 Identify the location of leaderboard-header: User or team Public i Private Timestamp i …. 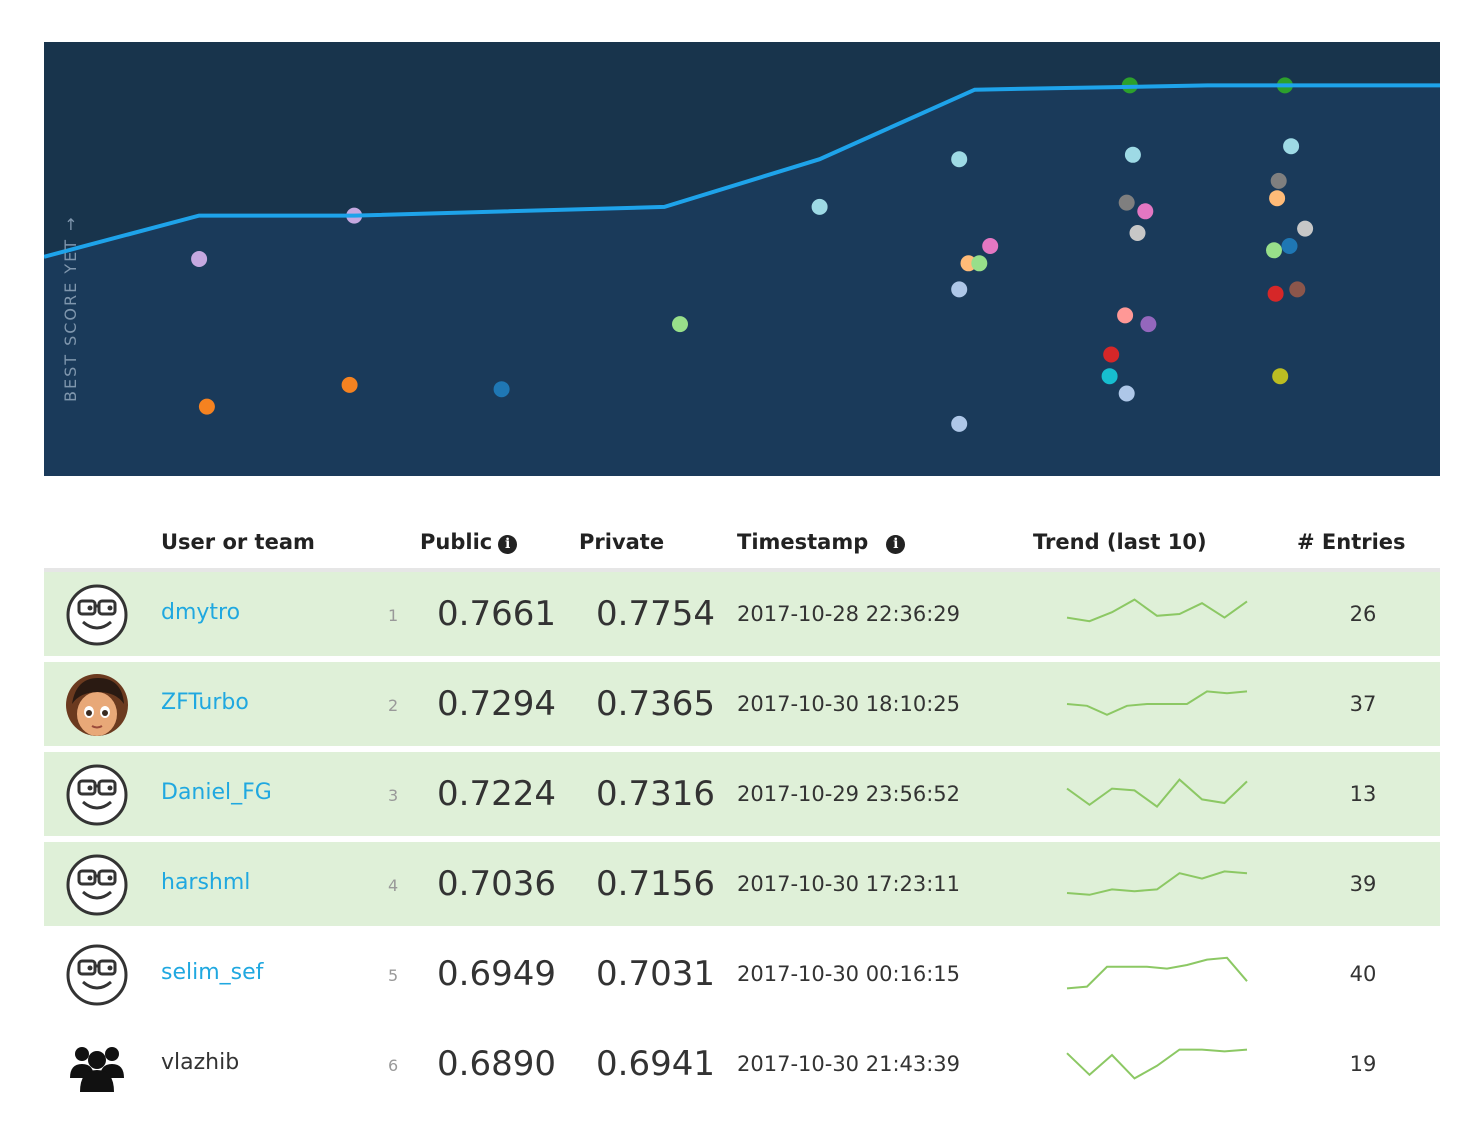
(742, 546).